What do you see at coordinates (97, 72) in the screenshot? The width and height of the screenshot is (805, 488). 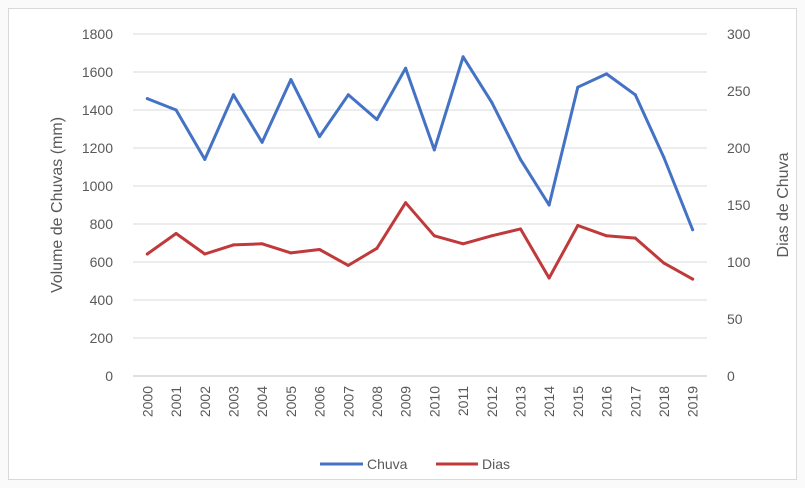 I see `left-tick-label: 1600` at bounding box center [97, 72].